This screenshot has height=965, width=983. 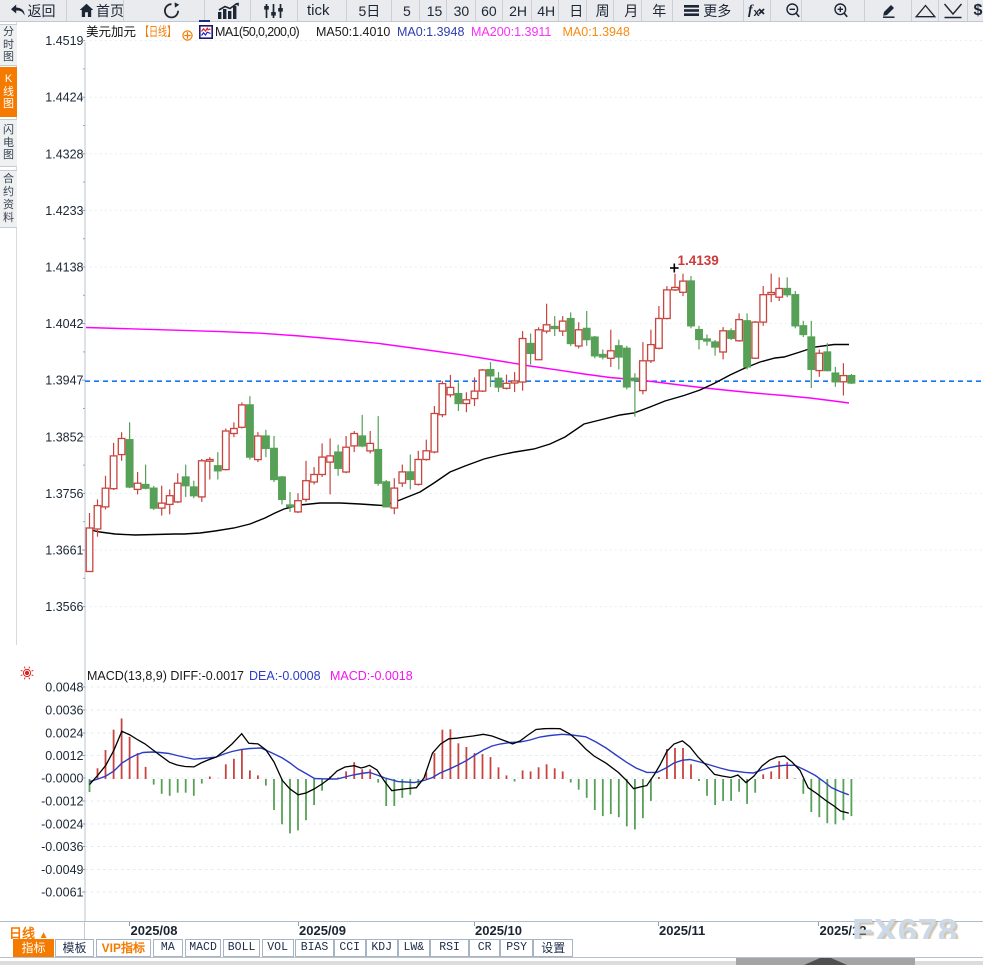 What do you see at coordinates (62, 825) in the screenshot?
I see `svg-text: -0.0024` at bounding box center [62, 825].